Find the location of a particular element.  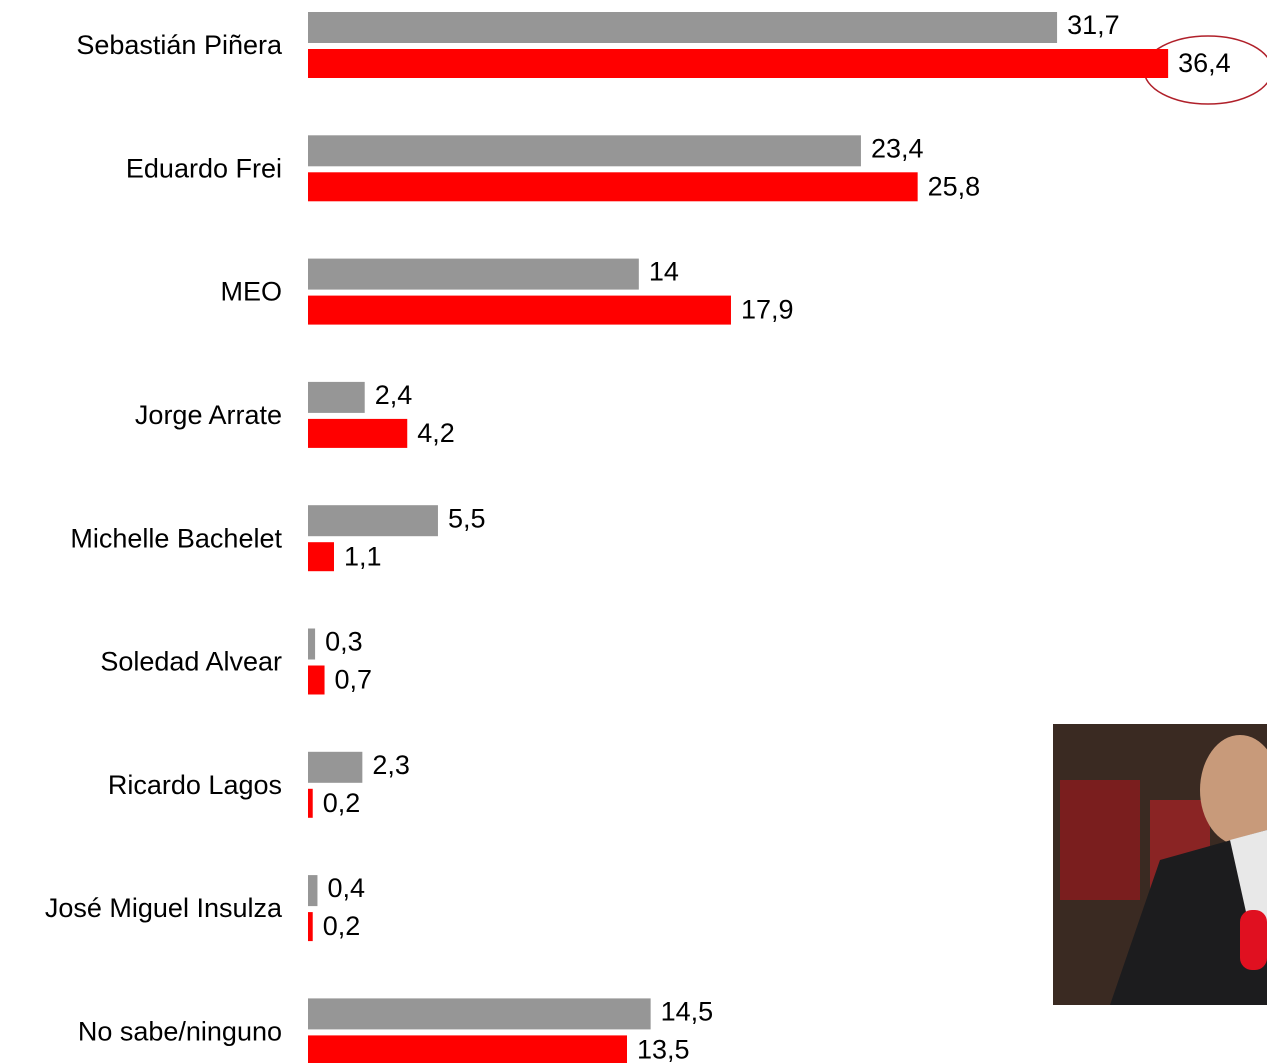

category-label: No sabe/ninguno is located at coordinates (180, 1032).